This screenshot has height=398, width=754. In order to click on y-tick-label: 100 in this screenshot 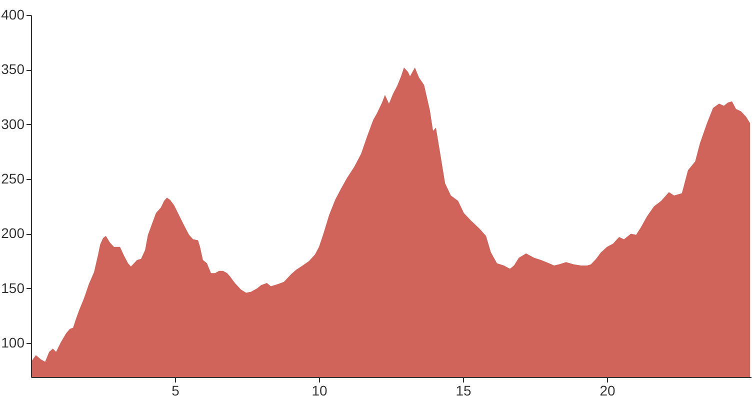, I will do `click(13, 342)`.